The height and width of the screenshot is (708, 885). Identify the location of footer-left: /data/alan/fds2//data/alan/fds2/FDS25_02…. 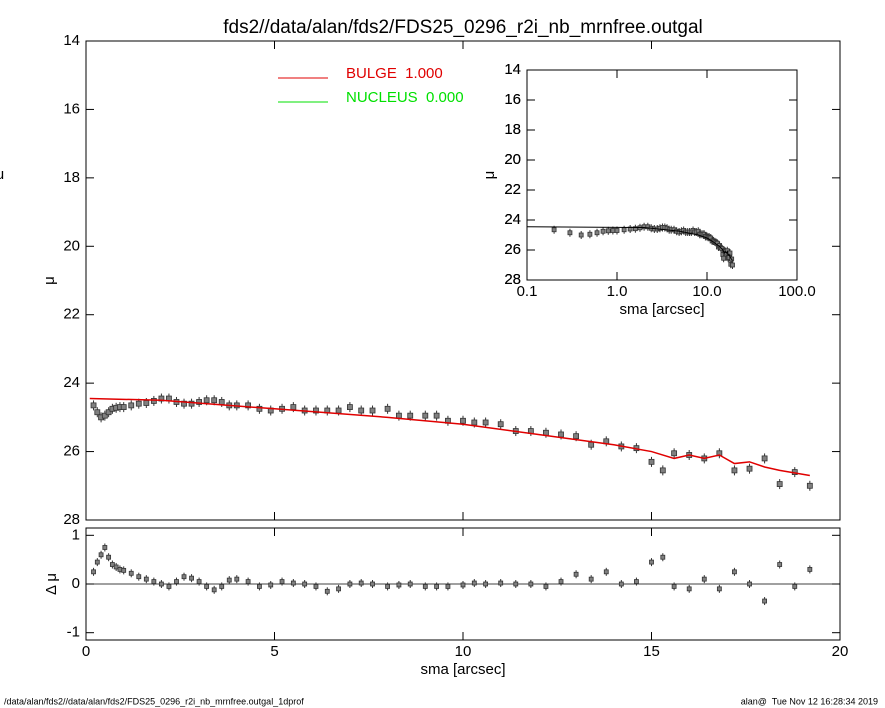
(154, 701).